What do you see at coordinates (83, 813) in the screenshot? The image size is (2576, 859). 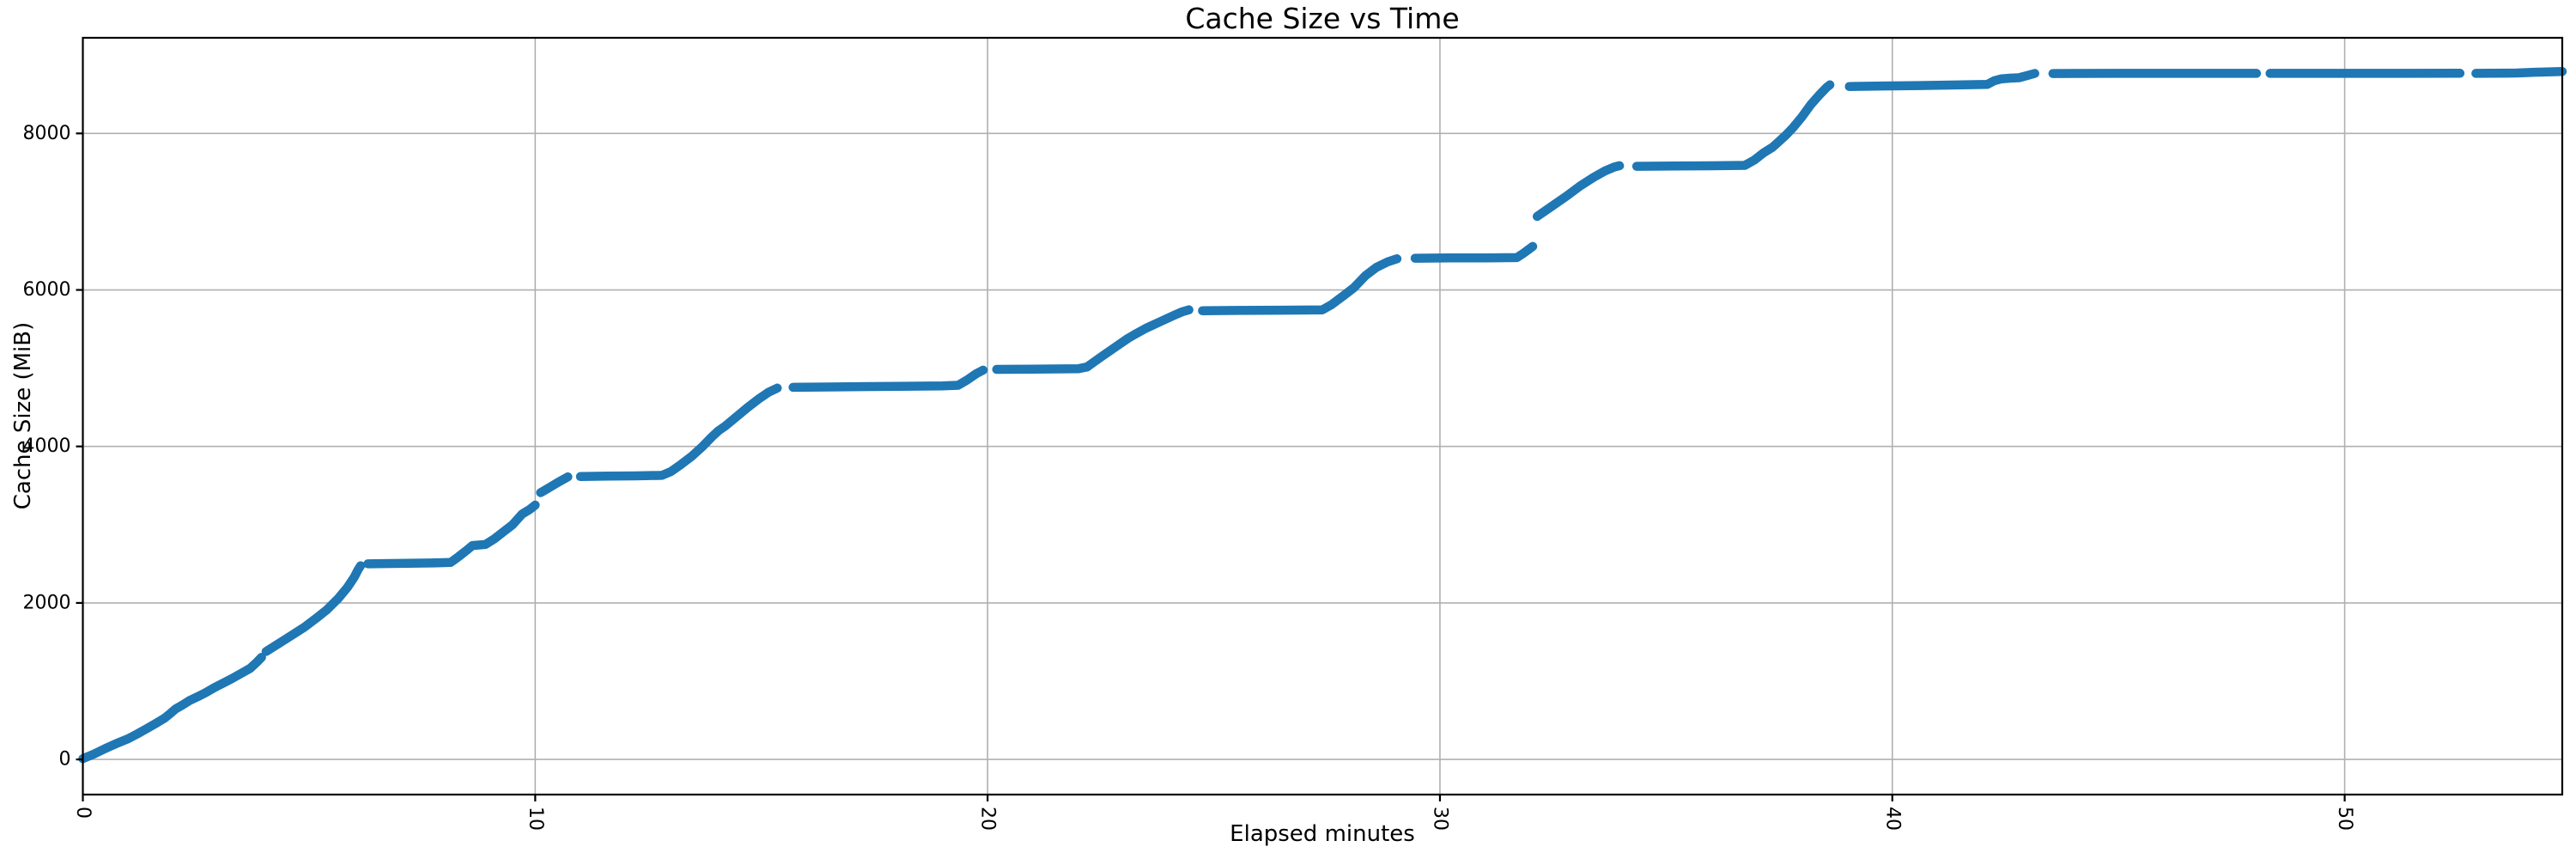 I see `x-tick-label-0: 0` at bounding box center [83, 813].